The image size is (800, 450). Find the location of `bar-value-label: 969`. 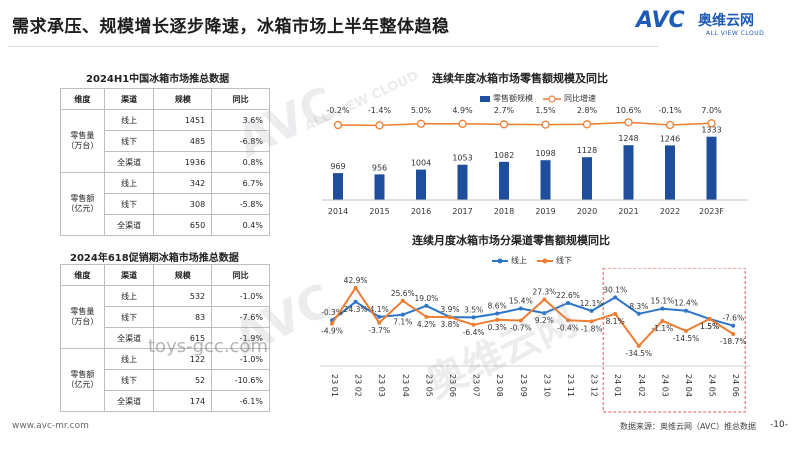

bar-value-label: 969 is located at coordinates (337, 166).